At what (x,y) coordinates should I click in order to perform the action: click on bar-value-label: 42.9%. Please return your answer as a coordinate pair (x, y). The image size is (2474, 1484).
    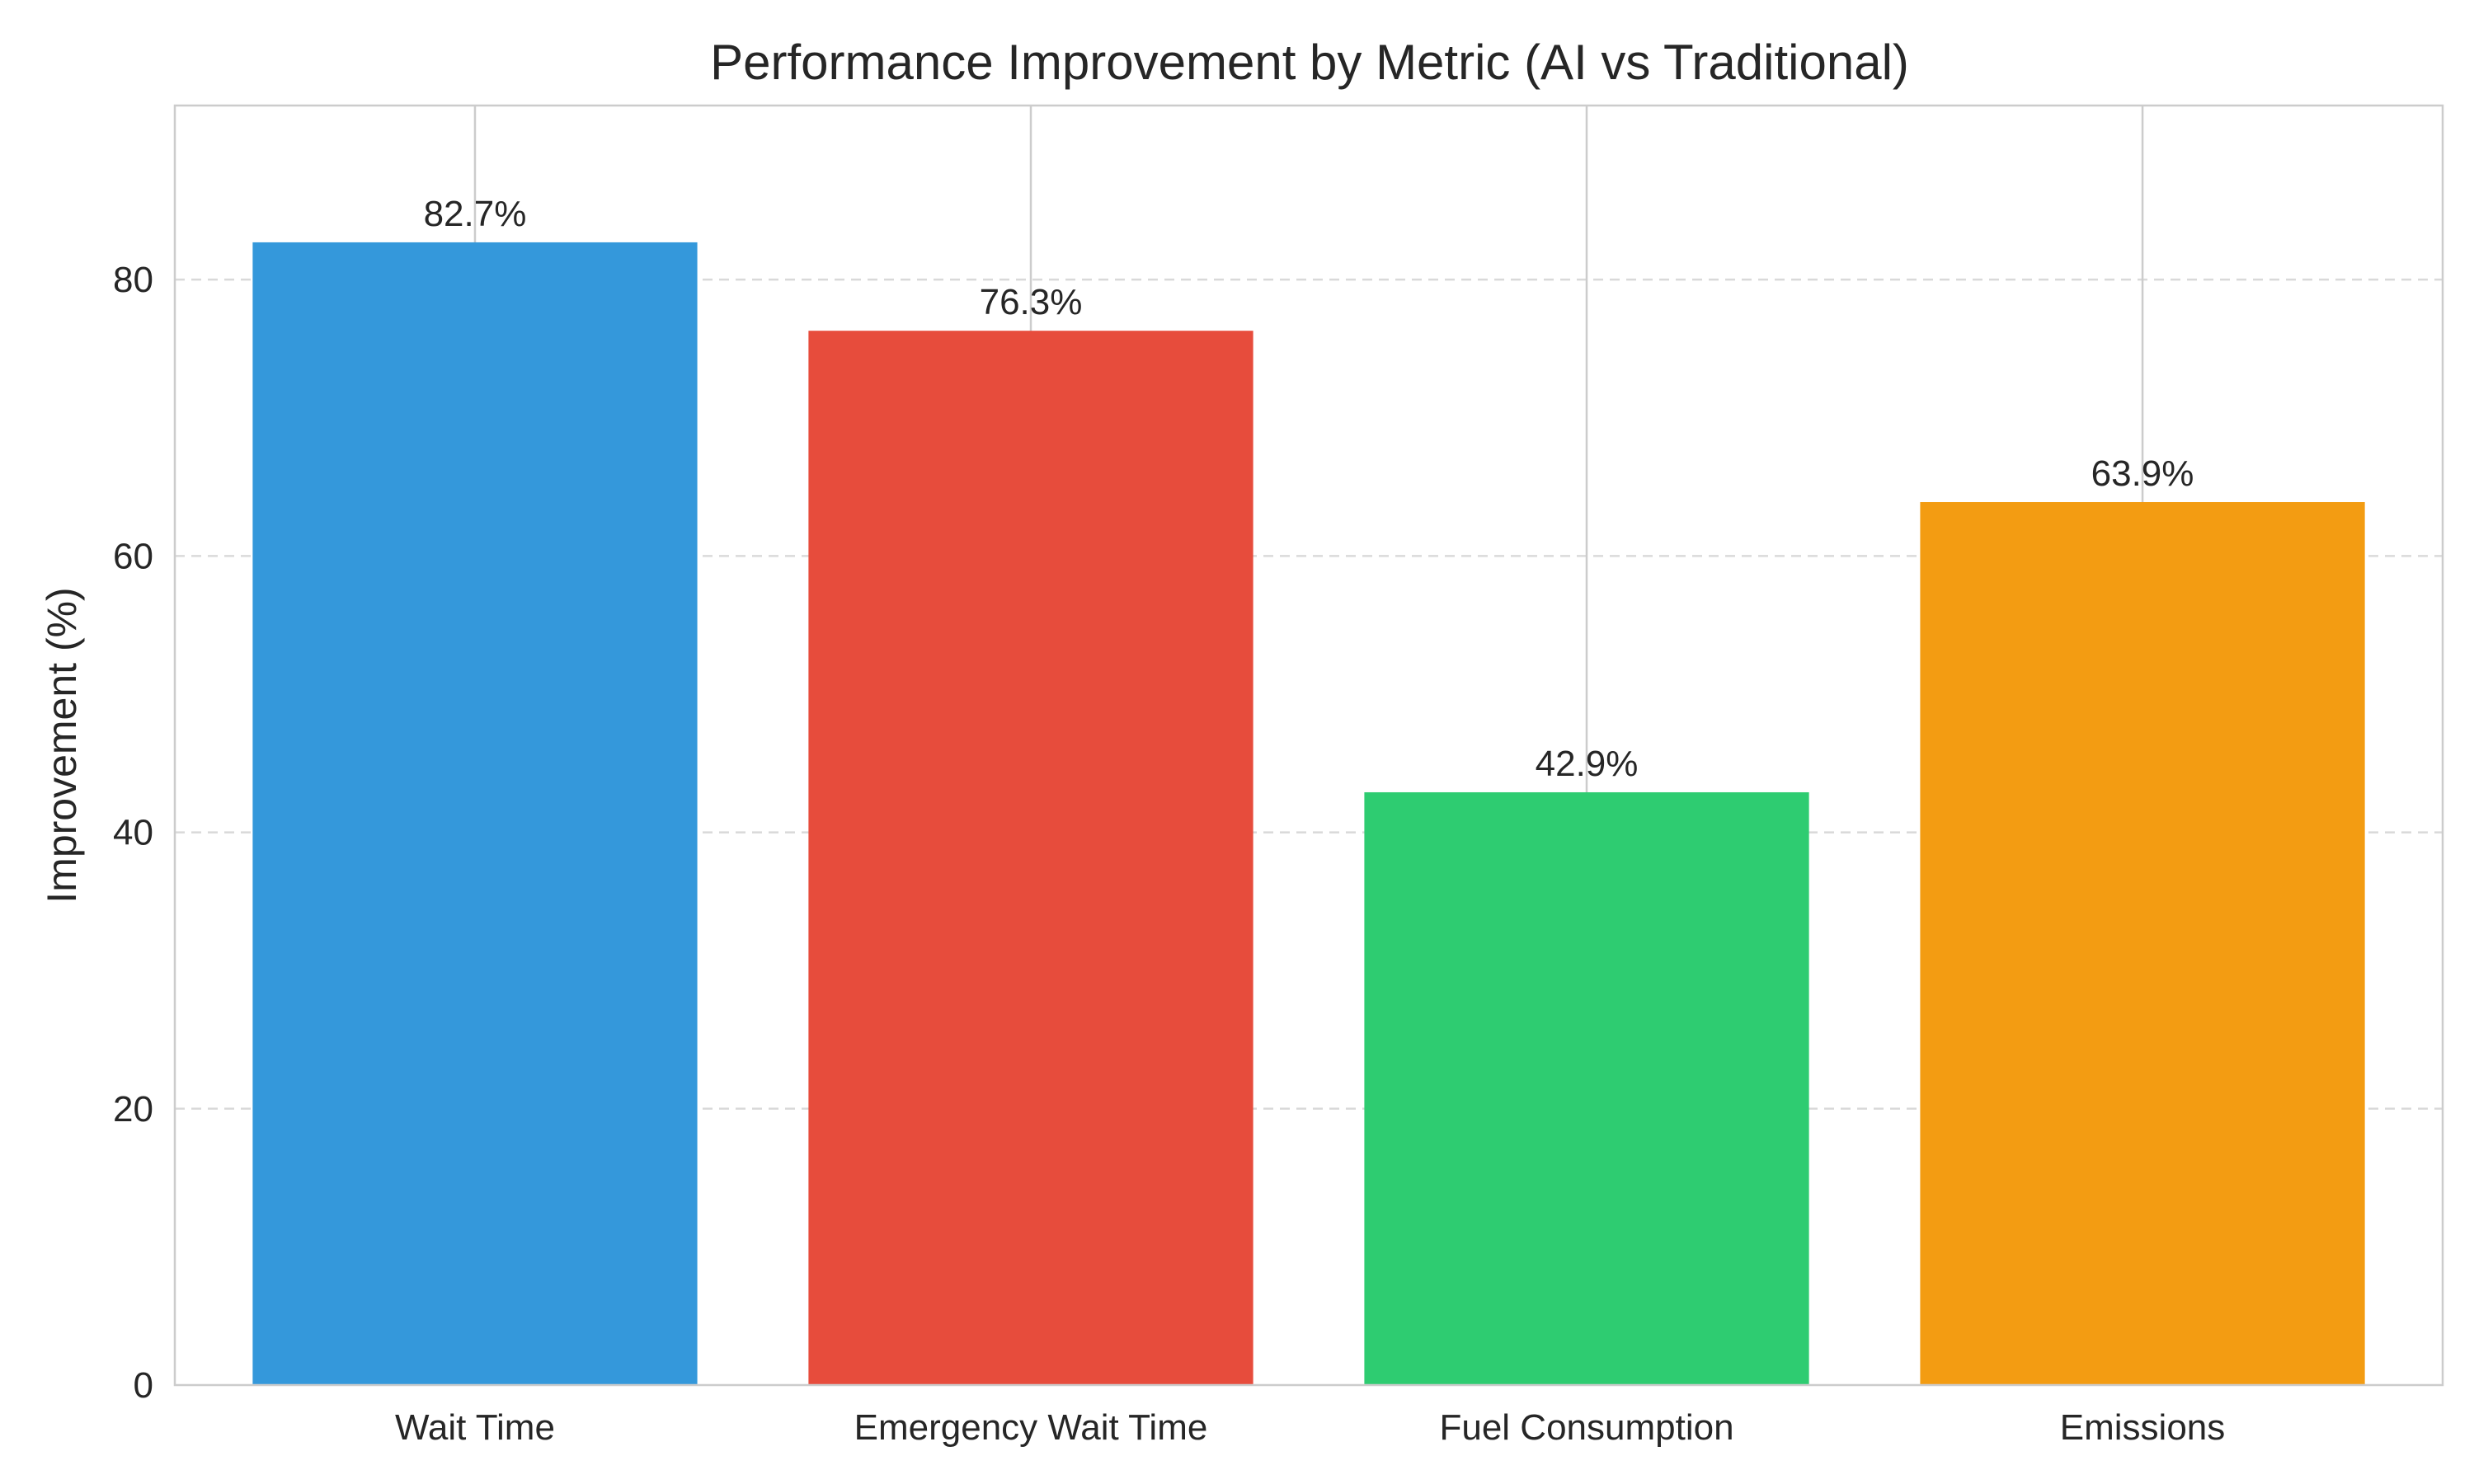
    Looking at the image, I should click on (1587, 764).